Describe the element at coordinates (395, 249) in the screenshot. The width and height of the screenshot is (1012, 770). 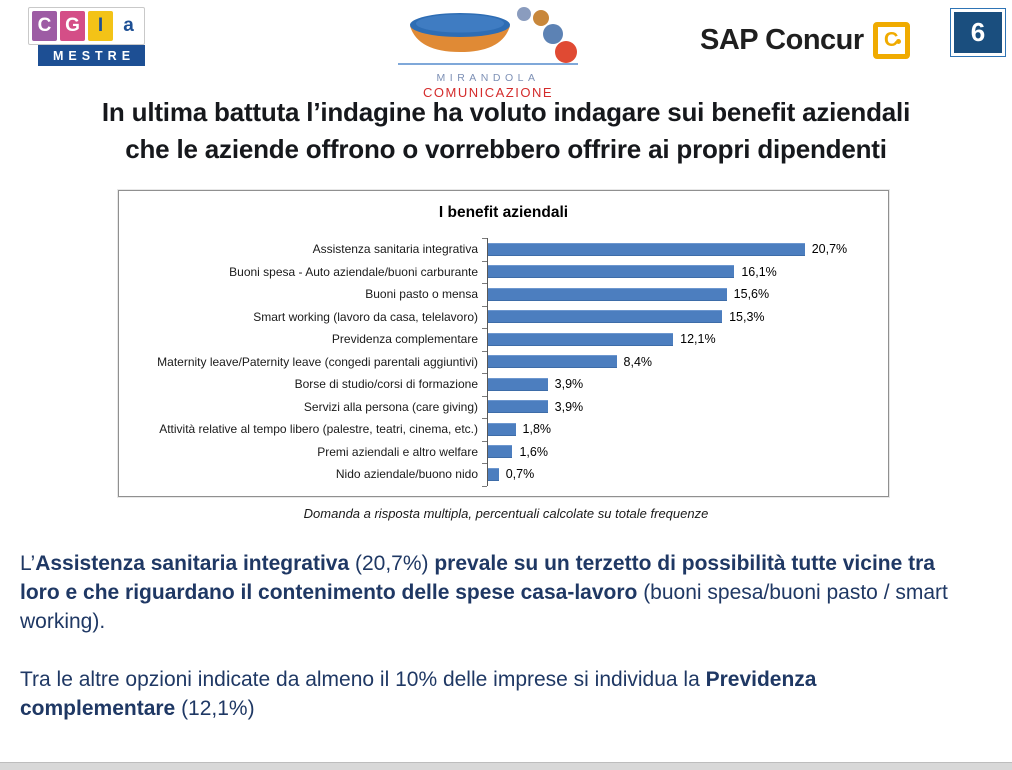
I see `chart-category-label: Assistenza sanitaria integrativa` at that location.